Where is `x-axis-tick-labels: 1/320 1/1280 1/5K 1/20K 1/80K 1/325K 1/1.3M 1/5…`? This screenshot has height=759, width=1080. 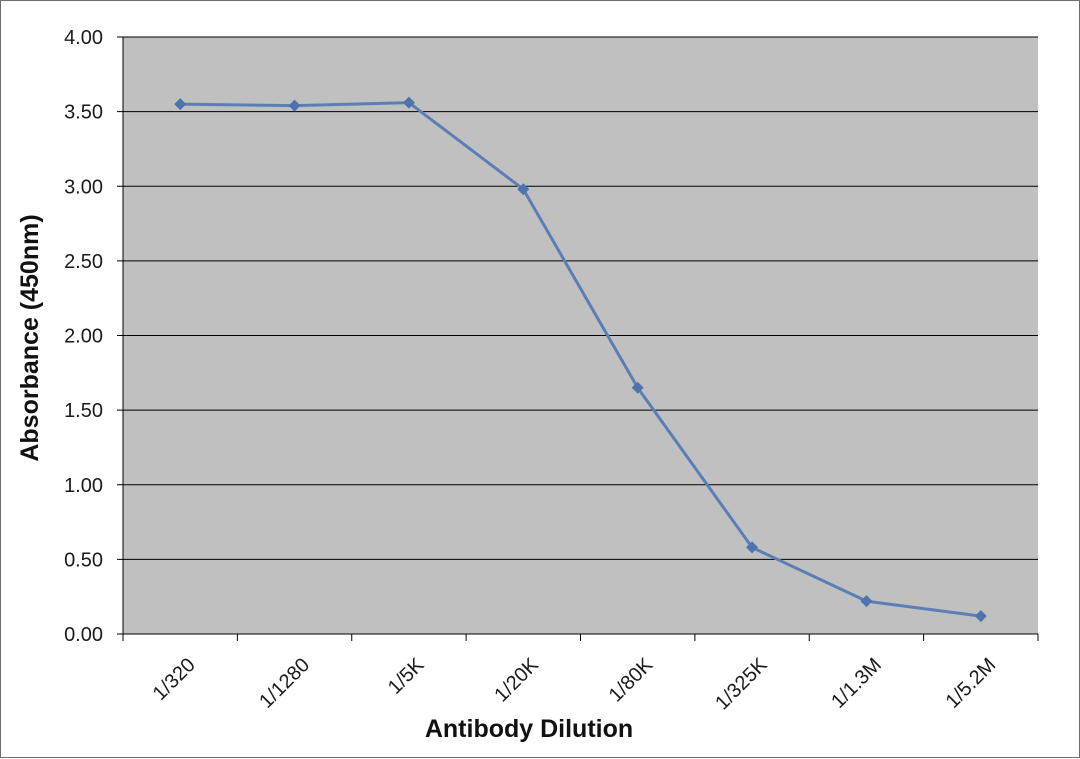 x-axis-tick-labels: 1/320 1/1280 1/5K 1/20K 1/80K 1/325K 1/1.3M 1/5… is located at coordinates (575, 684).